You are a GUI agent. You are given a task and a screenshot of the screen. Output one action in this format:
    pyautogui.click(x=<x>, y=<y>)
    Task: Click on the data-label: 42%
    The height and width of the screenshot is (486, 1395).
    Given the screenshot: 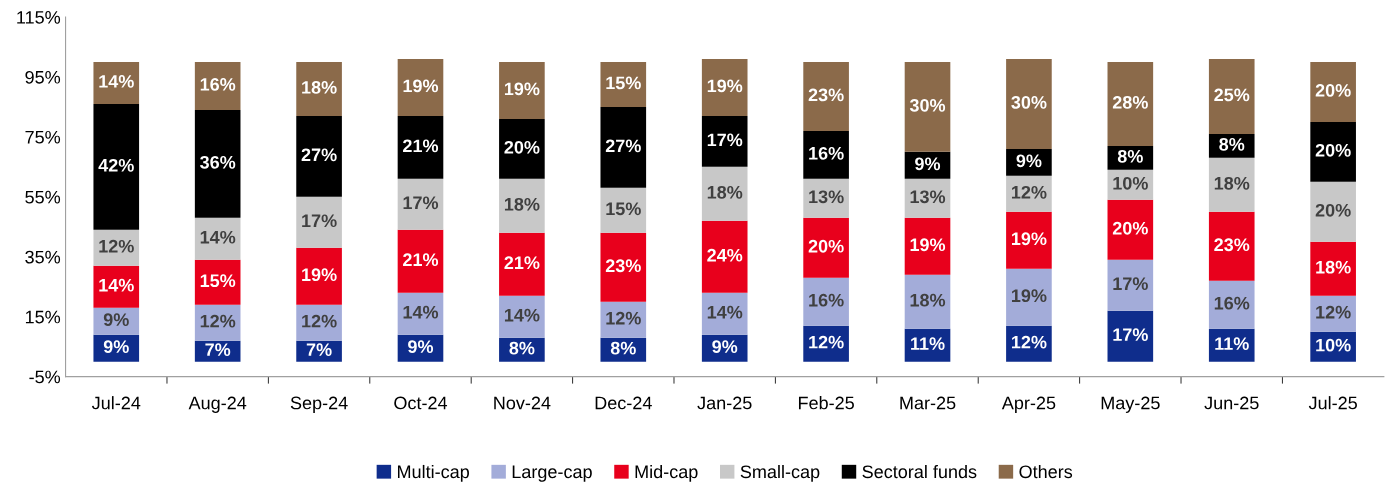 What is the action you would take?
    pyautogui.click(x=116, y=165)
    